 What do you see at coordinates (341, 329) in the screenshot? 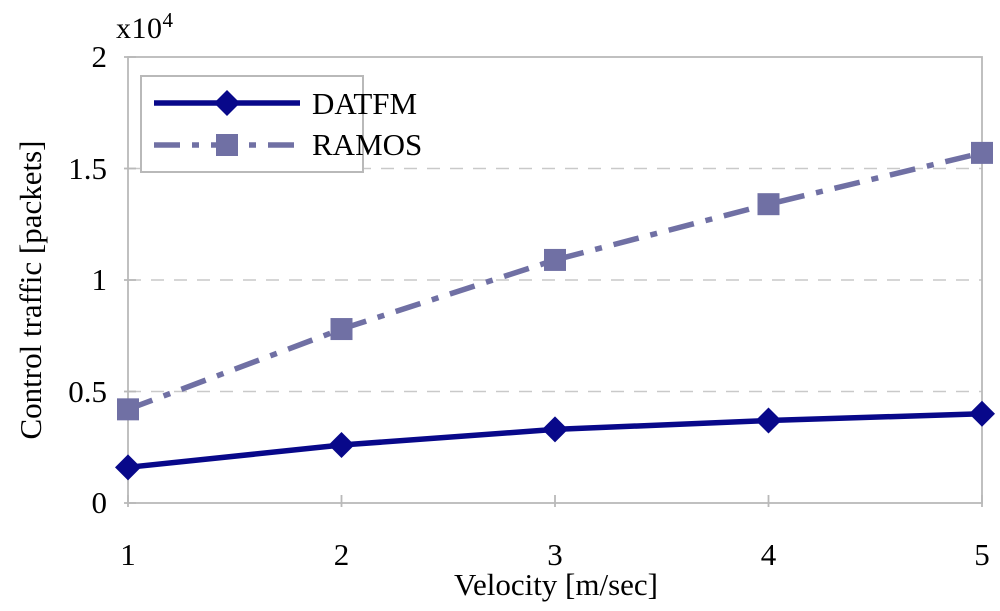
I see `data-point-ramos-x2` at bounding box center [341, 329].